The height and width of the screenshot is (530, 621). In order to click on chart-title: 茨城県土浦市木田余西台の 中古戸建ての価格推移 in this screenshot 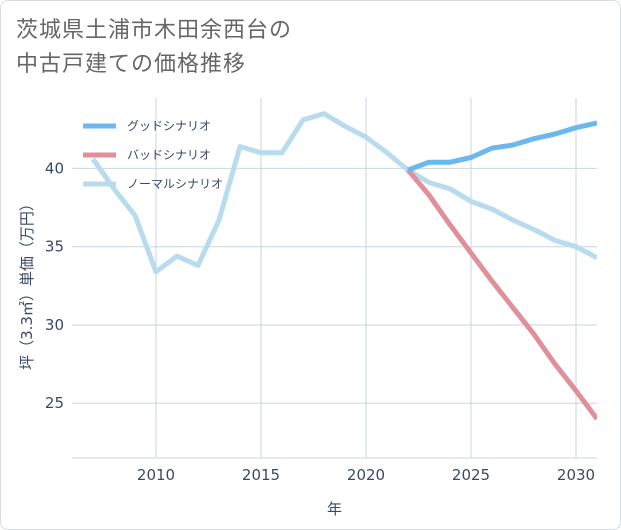, I will do `click(296, 48)`.